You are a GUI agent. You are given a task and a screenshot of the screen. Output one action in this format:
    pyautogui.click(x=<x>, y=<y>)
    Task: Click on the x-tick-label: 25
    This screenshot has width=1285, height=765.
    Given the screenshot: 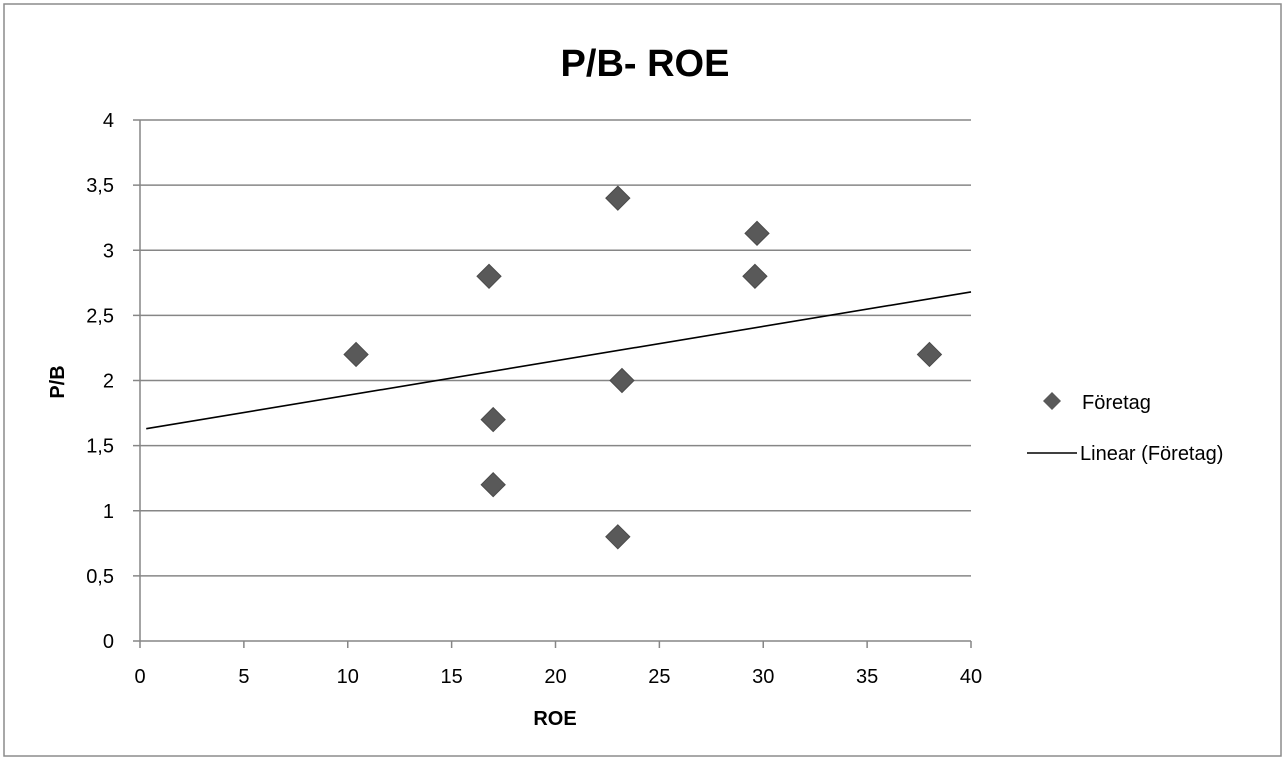 What is the action you would take?
    pyautogui.click(x=659, y=677)
    